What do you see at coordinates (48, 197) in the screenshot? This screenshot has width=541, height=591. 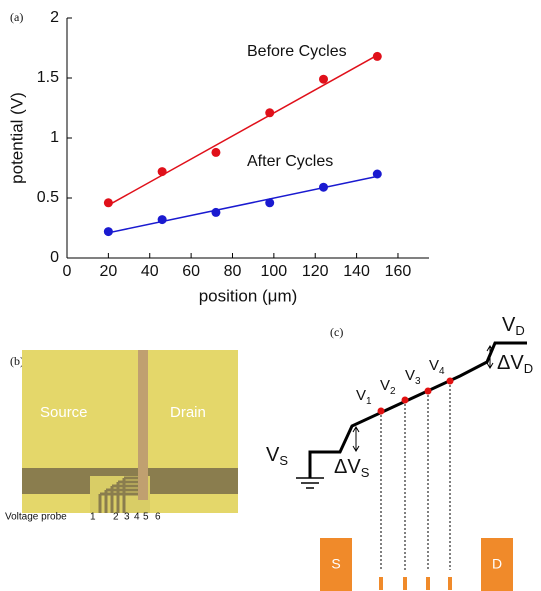 I see `y-tick-label: 0.5` at bounding box center [48, 197].